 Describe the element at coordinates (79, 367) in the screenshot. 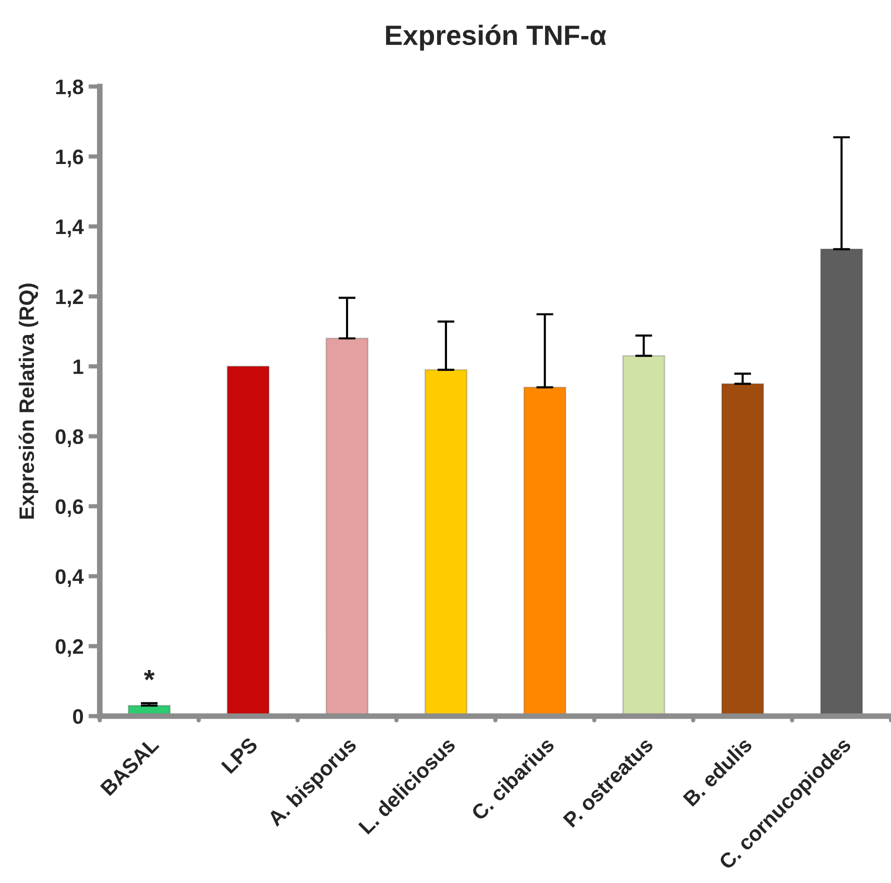

I see `y-tick-label: 1` at that location.